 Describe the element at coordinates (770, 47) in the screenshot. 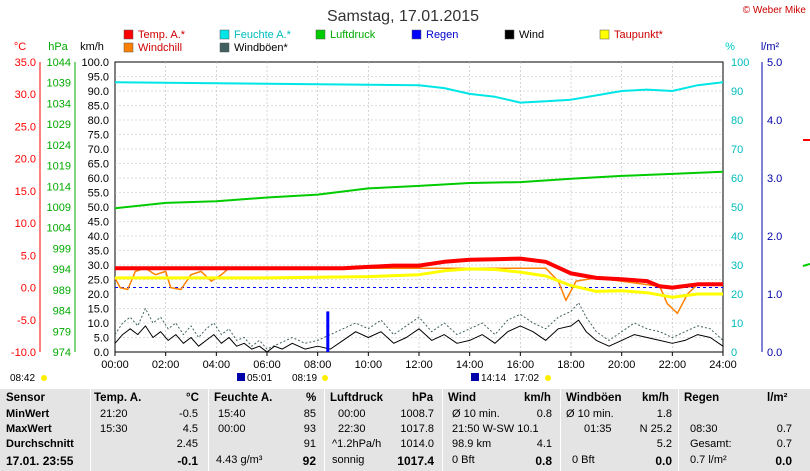

I see `unit-rain: l/m²` at that location.